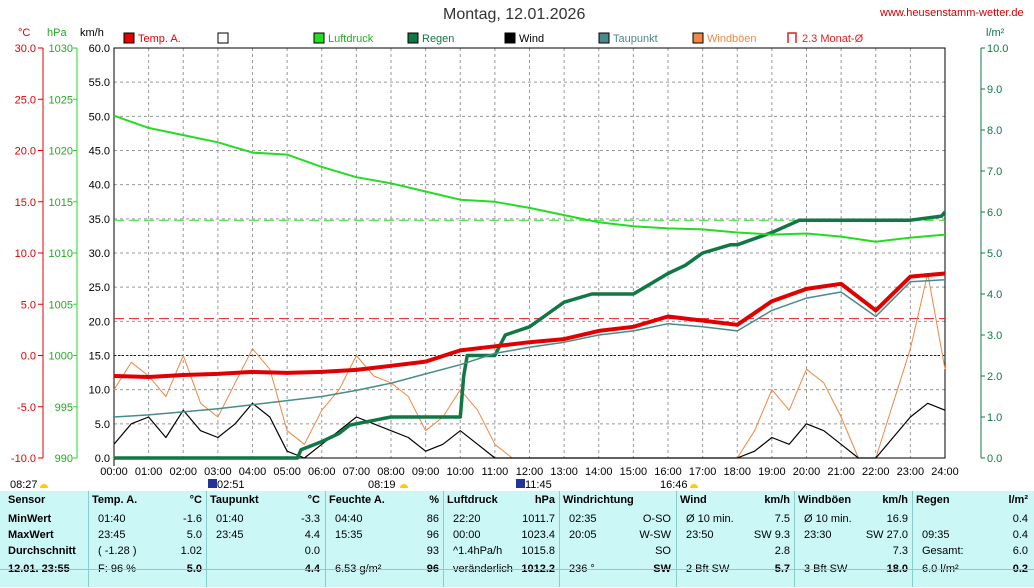  I want to click on x-tick-label: 03:00, so click(218, 472).